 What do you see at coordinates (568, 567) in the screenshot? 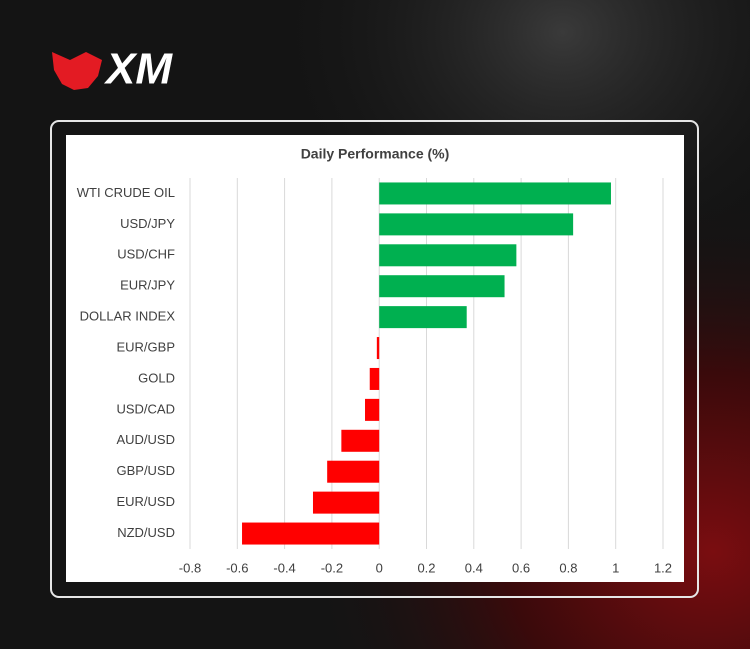
I see `x-tick-label: 0.8` at bounding box center [568, 567].